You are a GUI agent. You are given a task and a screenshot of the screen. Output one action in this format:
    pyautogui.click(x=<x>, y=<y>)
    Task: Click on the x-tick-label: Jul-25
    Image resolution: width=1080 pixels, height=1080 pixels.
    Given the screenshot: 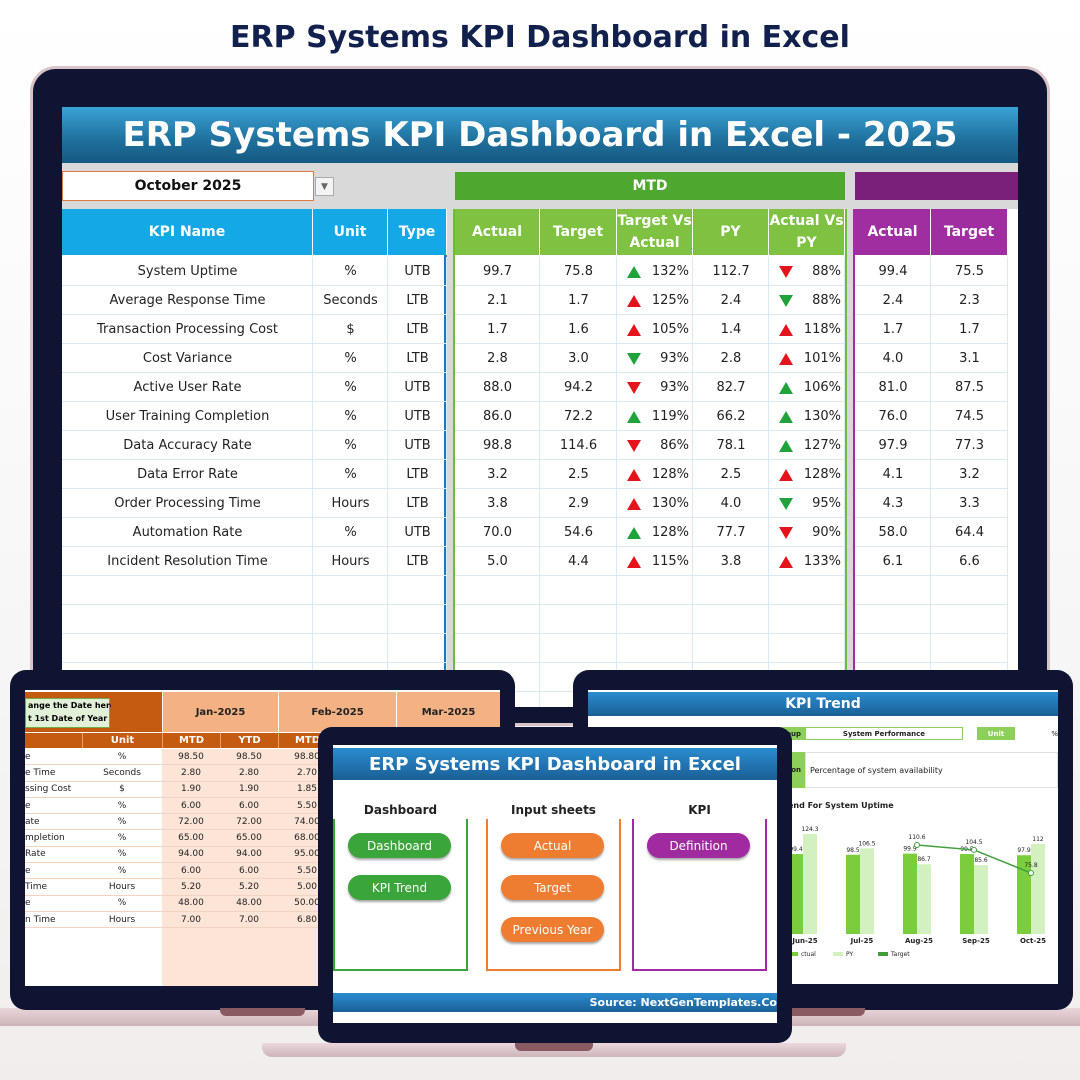 What is the action you would take?
    pyautogui.click(x=862, y=941)
    